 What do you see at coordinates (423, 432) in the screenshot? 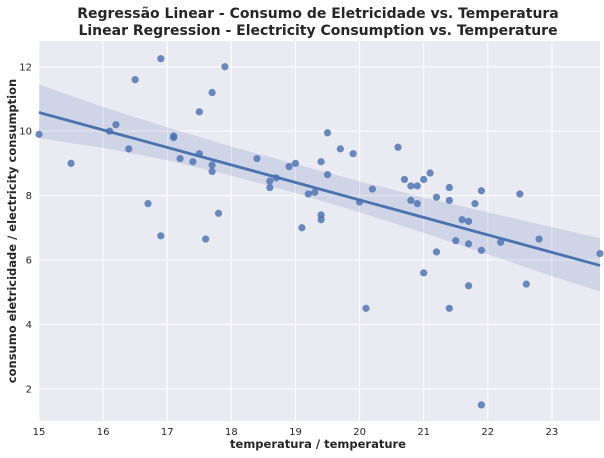
I see `x-tick-label: 21` at bounding box center [423, 432].